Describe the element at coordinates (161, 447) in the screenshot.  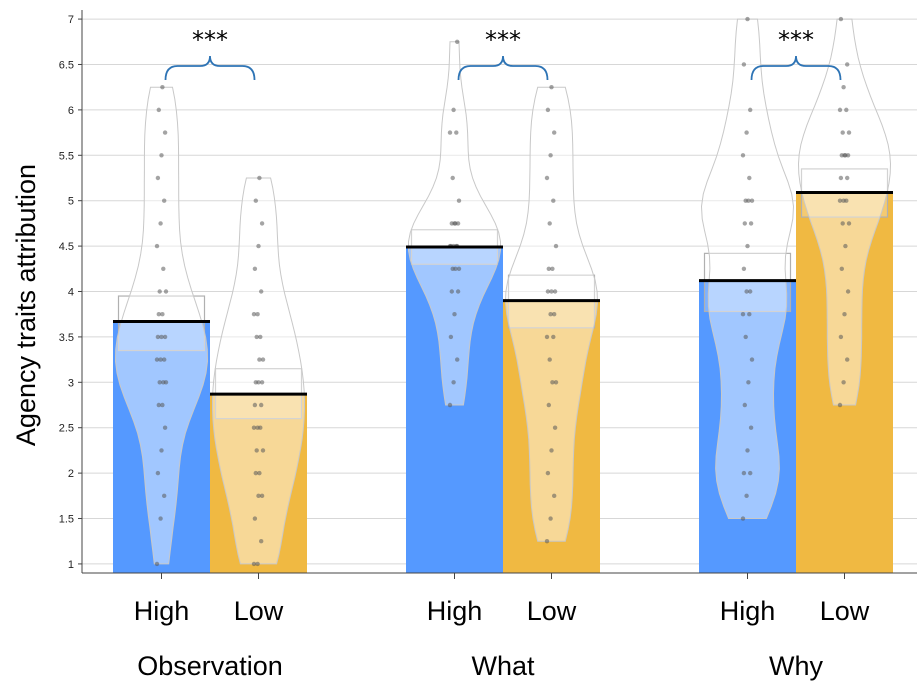
I see `bar-observation-high` at that location.